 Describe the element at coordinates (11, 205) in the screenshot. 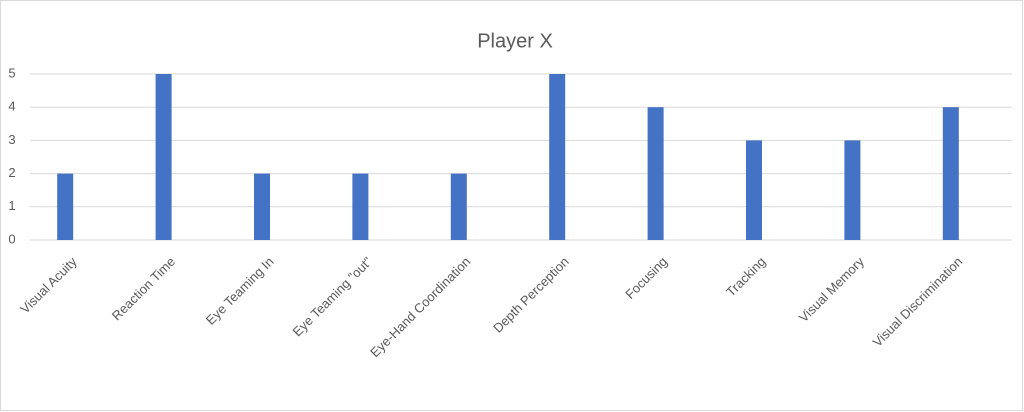

I see `y-tick-label: 1` at that location.